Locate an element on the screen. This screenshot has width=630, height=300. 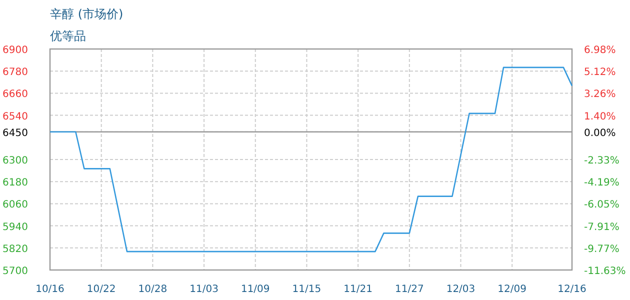
y-tick-label: 5700 is located at coordinates (15, 271).